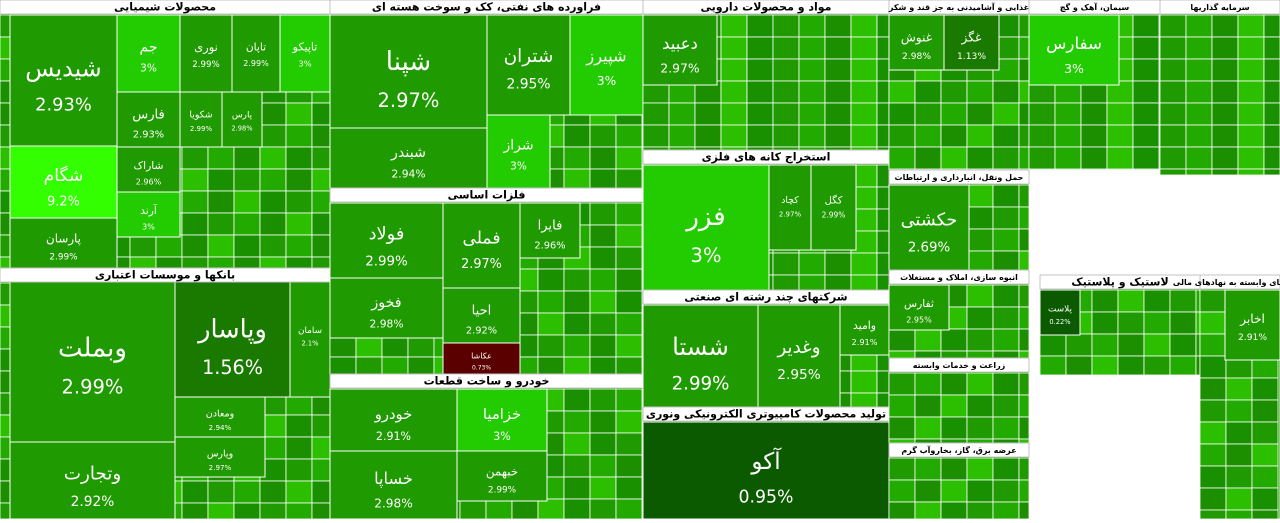 Image resolution: width=1280 pixels, height=523 pixels. I want to click on sector-title: تولید محصولات کامپیوتری الکترونیکی ونوری, so click(766, 414).